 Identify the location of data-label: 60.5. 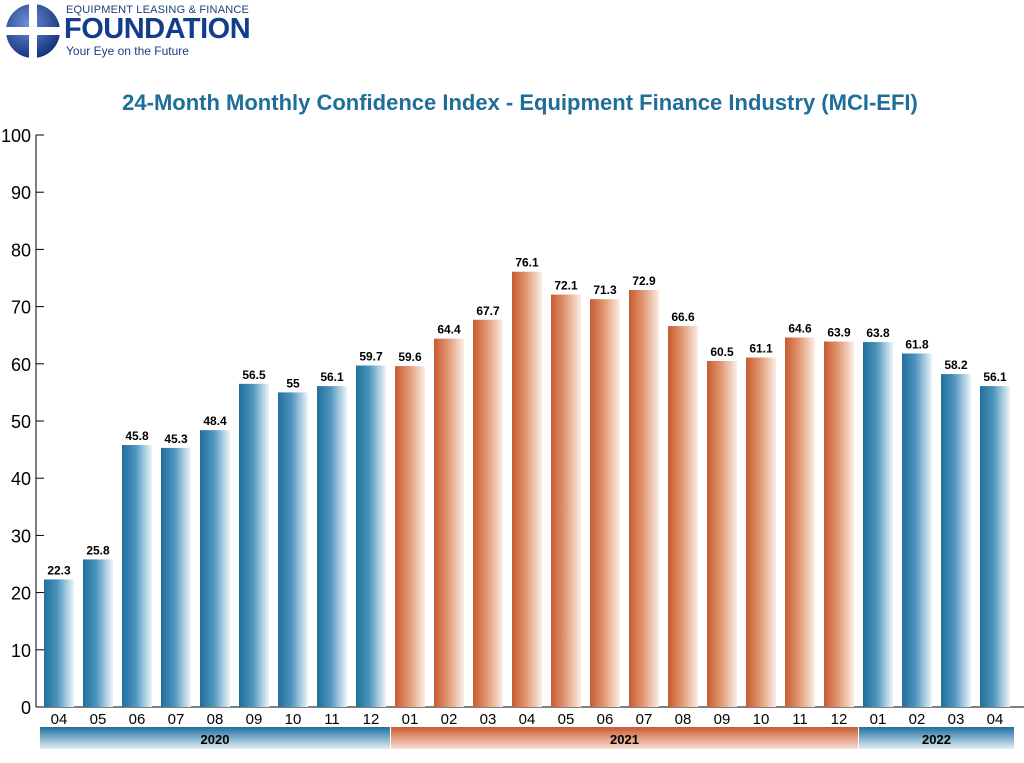
(722, 352).